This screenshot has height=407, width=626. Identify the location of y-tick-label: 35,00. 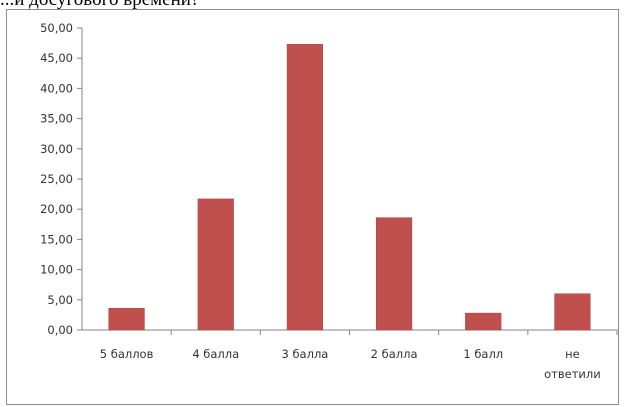
(56, 119).